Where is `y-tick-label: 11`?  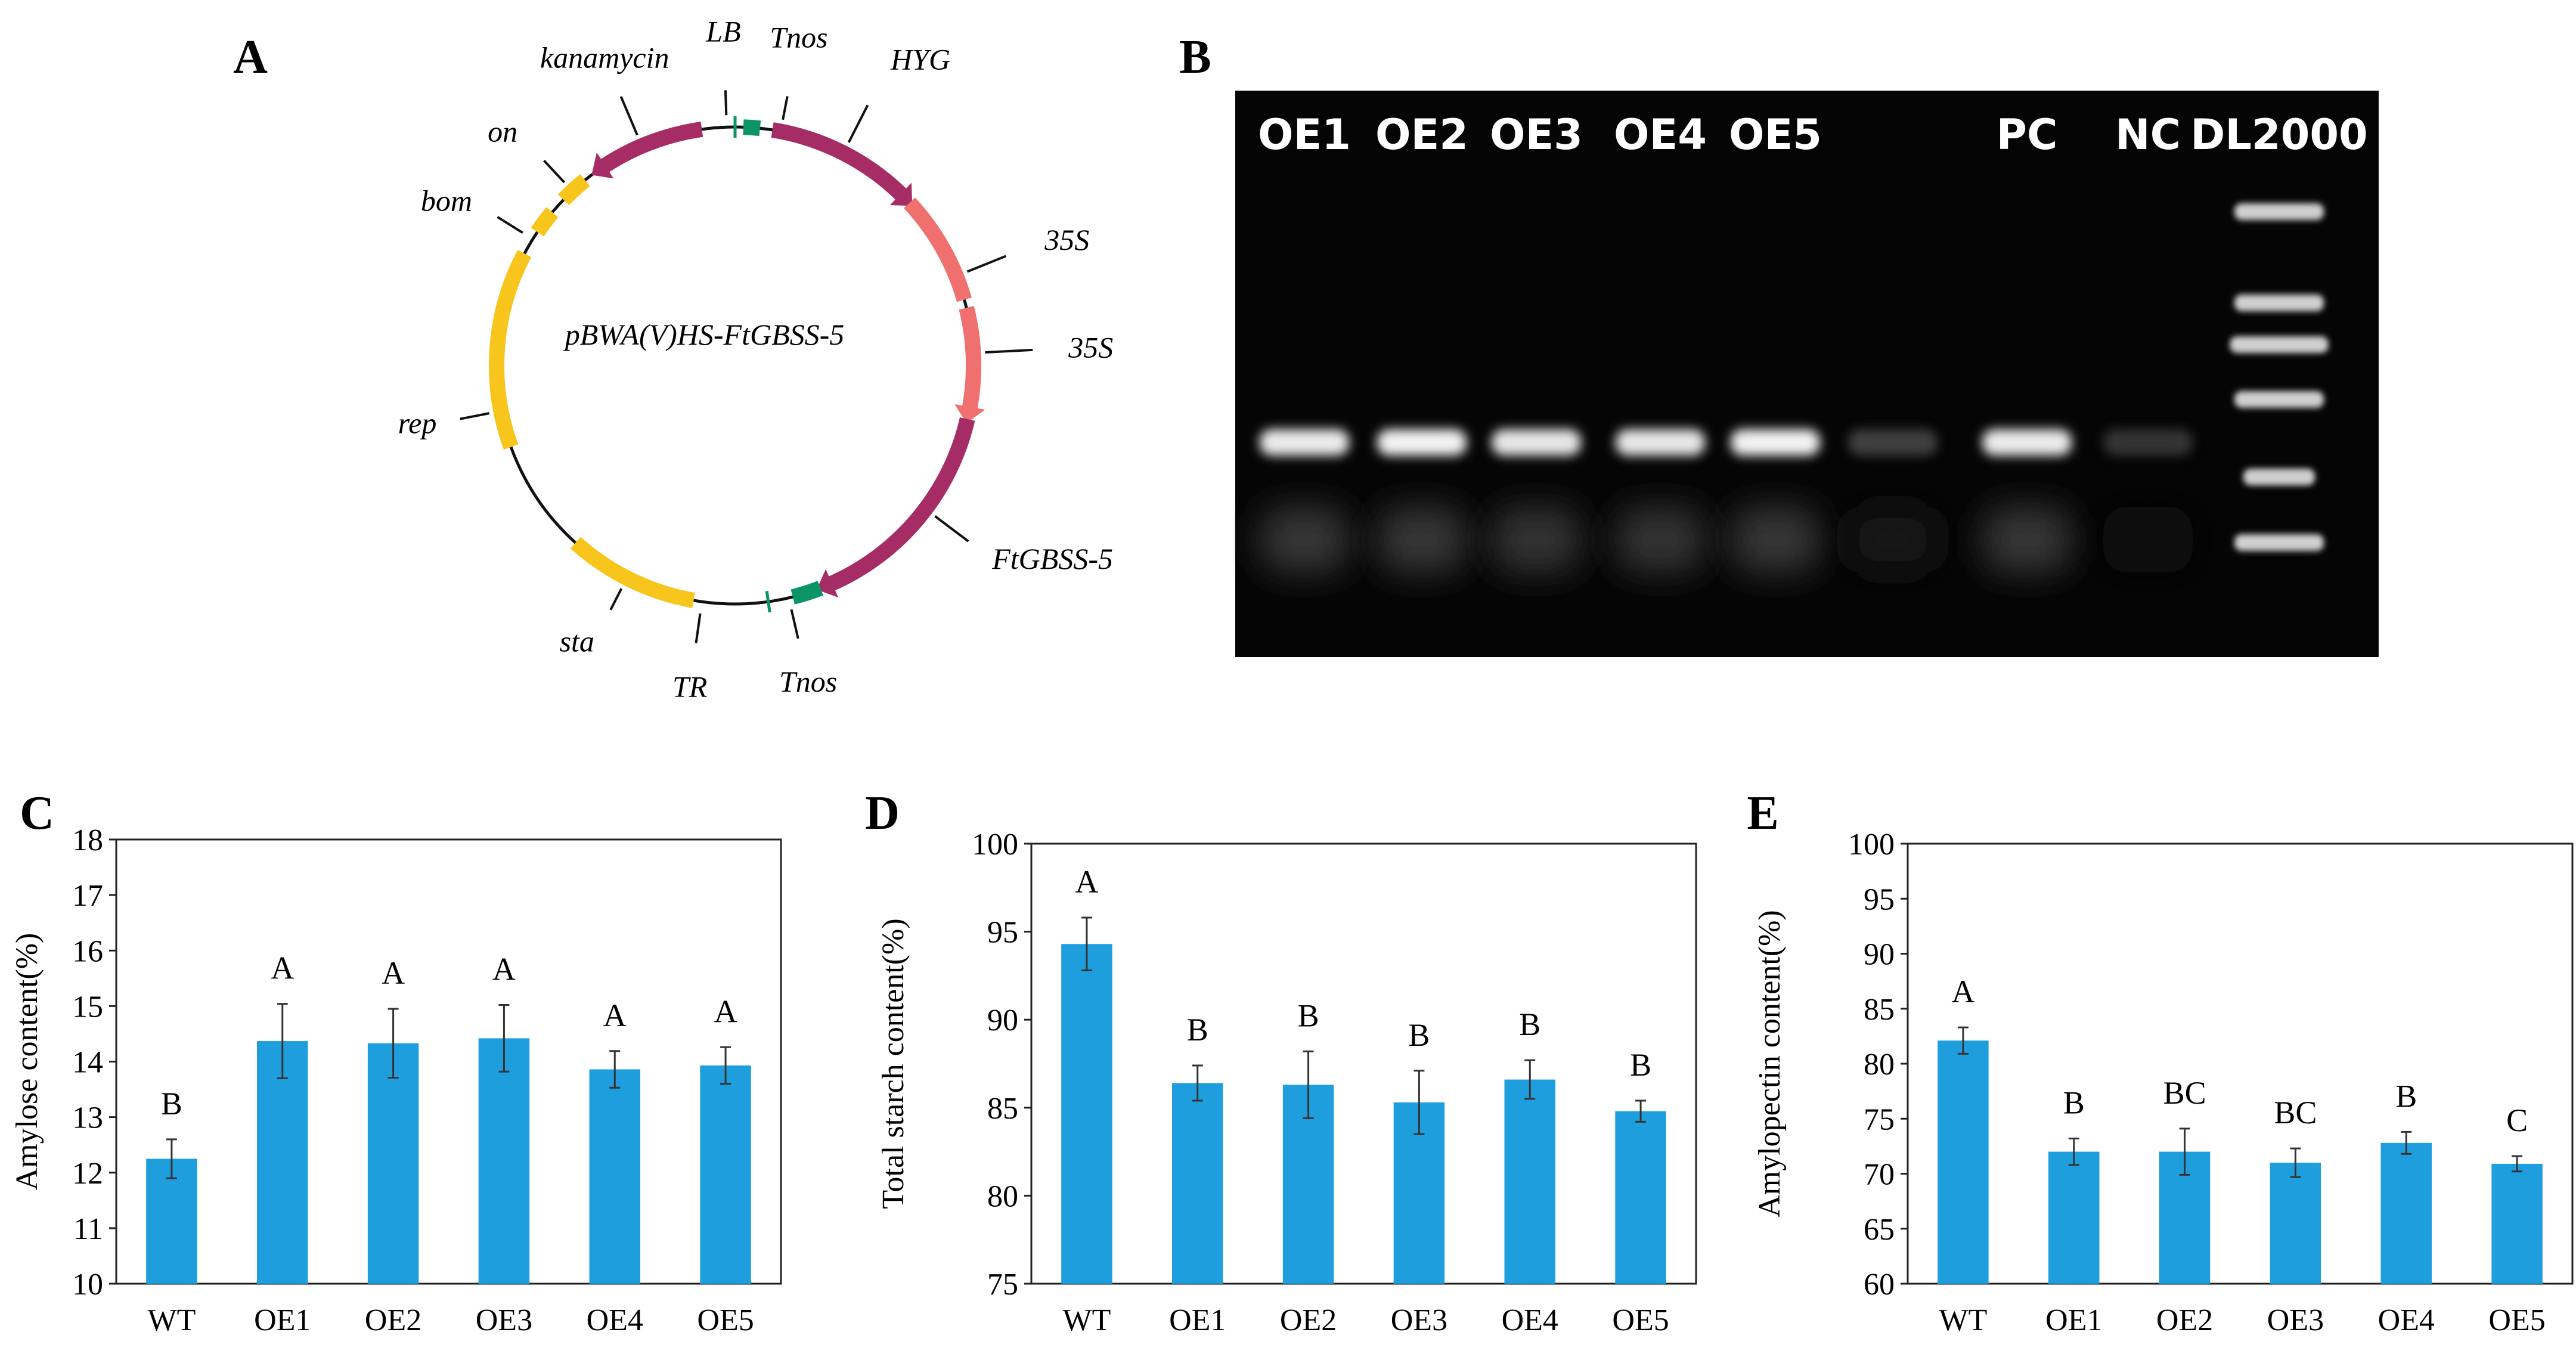
y-tick-label: 11 is located at coordinates (88, 1229).